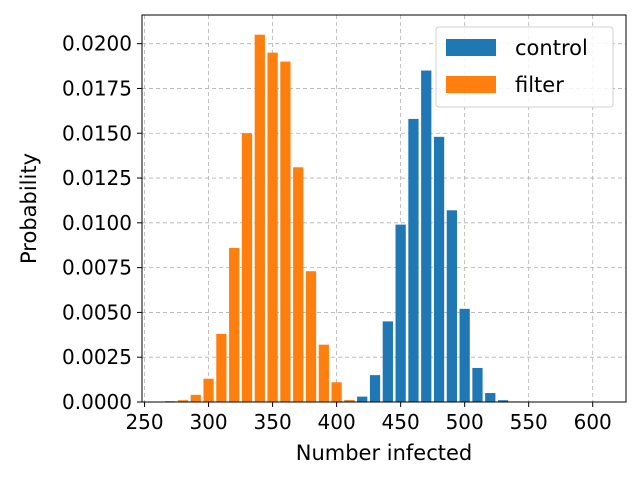  I want to click on legend-swatch-control, so click(471, 47).